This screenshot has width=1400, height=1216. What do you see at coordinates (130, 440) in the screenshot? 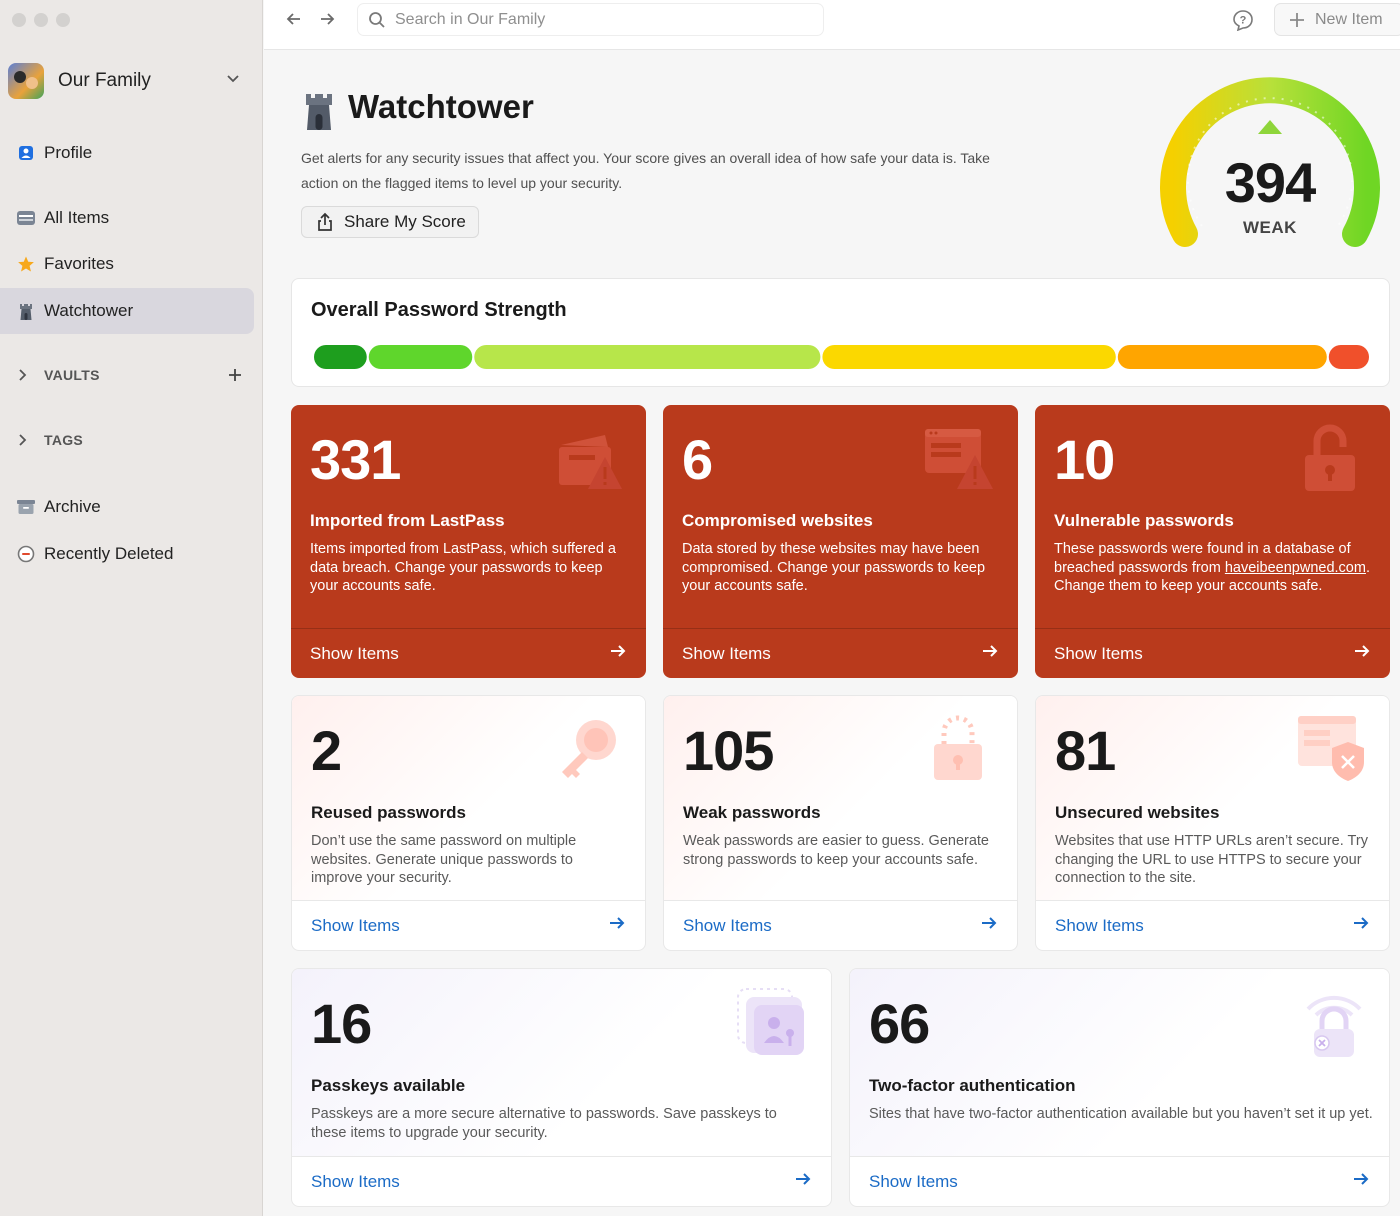
I see `sidebar-section-tags: TAGS` at bounding box center [130, 440].